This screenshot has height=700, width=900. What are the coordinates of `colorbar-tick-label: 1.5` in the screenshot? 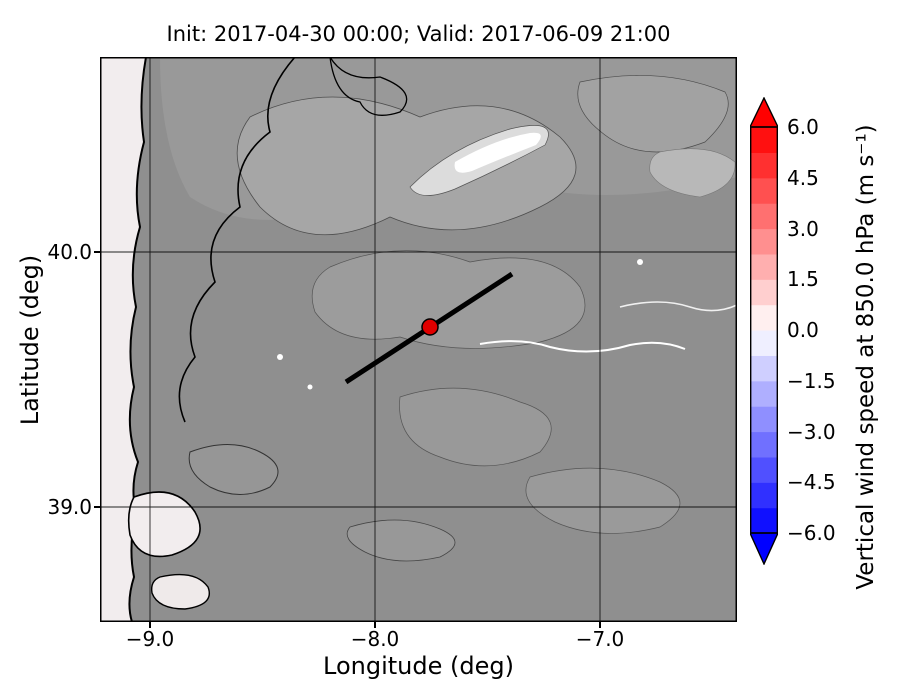 It's located at (803, 279).